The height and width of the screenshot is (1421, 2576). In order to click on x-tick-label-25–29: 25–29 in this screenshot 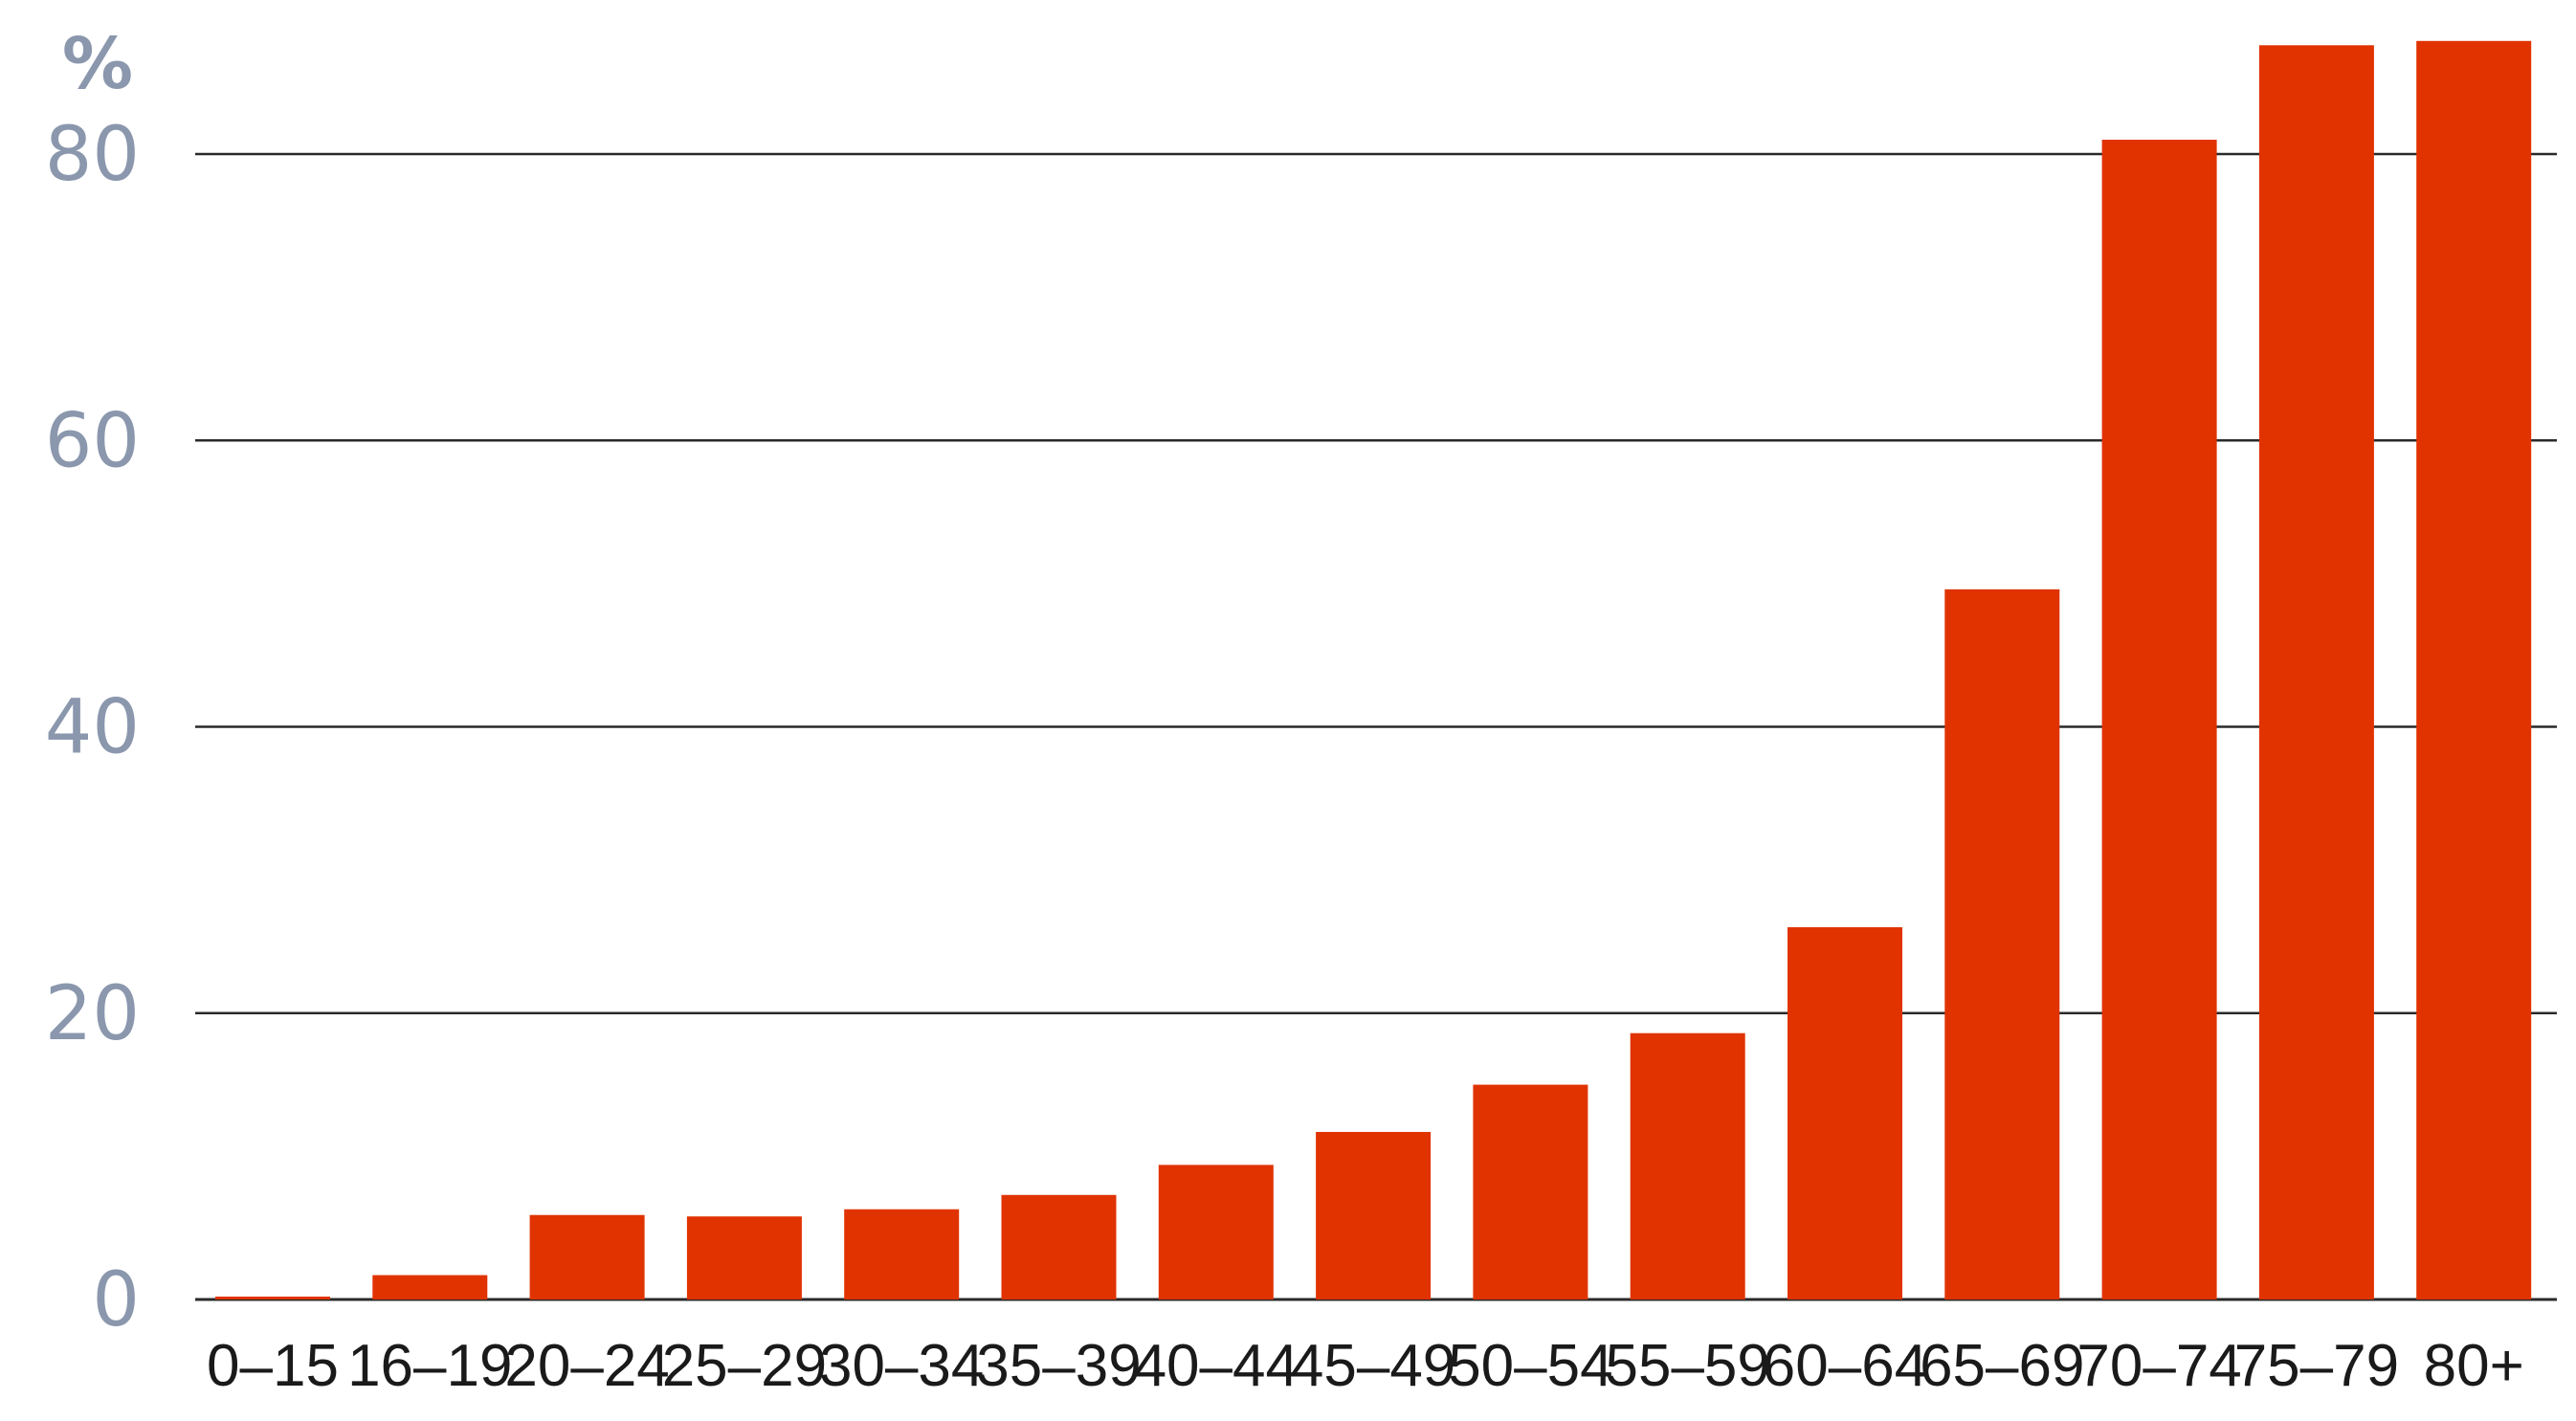, I will do `click(744, 1366)`.